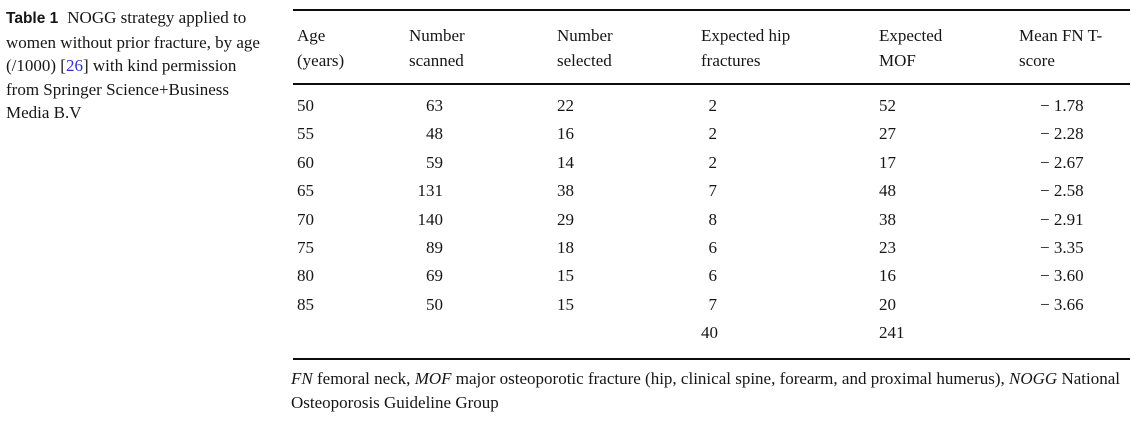 The height and width of the screenshot is (427, 1140). What do you see at coordinates (479, 134) in the screenshot?
I see `cell-scanned: 48` at bounding box center [479, 134].